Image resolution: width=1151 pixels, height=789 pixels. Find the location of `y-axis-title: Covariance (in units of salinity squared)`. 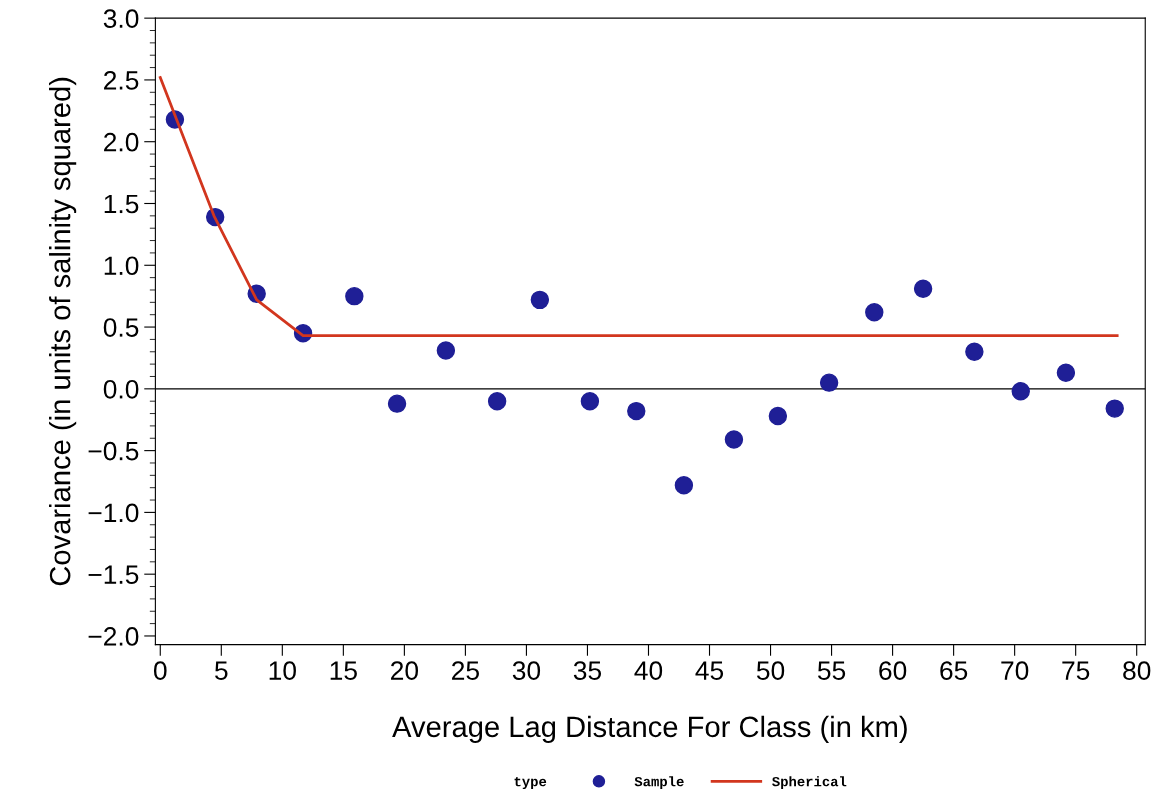

y-axis-title: Covariance (in units of salinity squared) is located at coordinates (63, 331).